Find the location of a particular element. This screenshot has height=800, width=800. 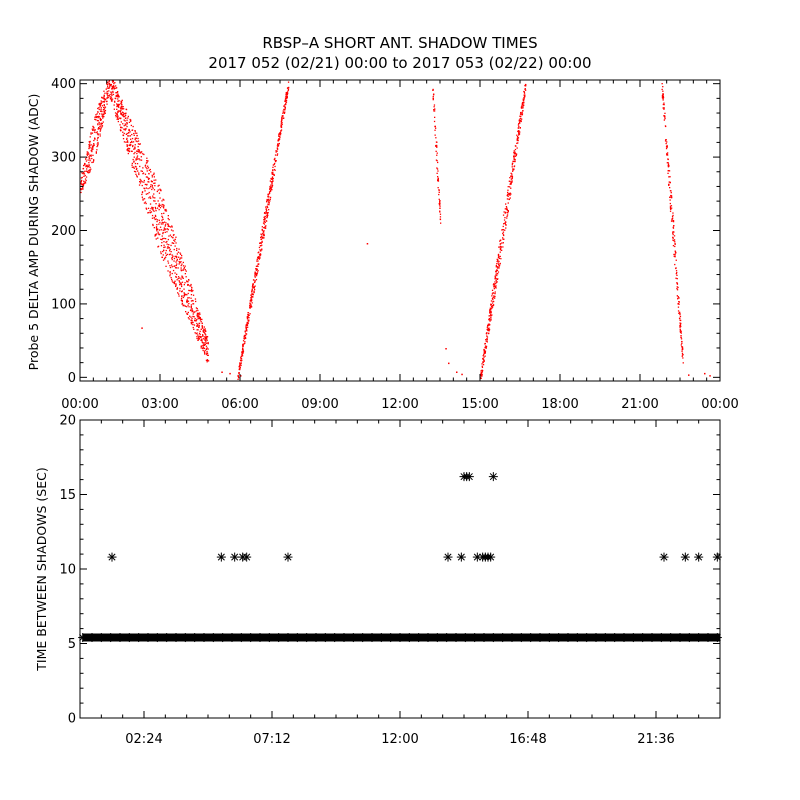

x-tick-label: 00:00 is located at coordinates (719, 404).